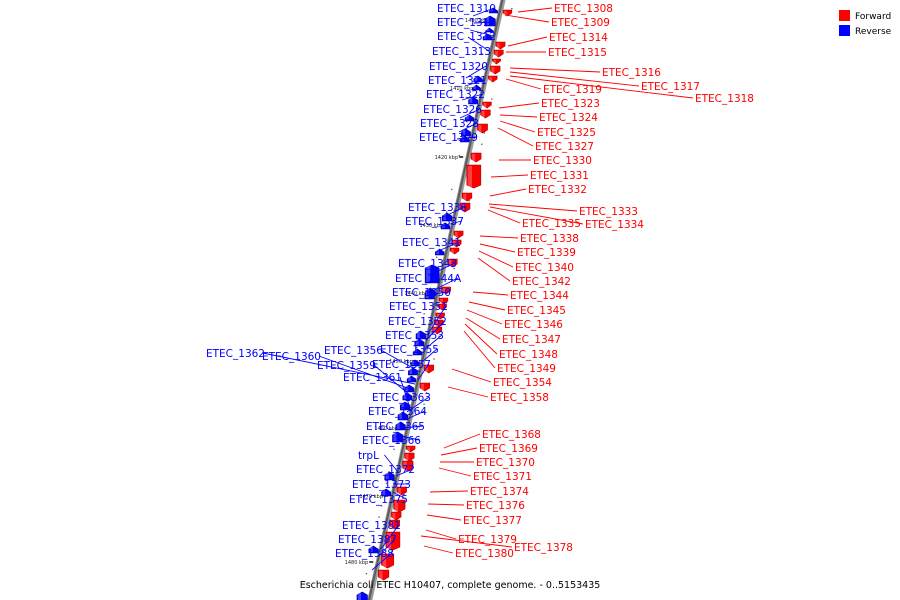 Image resolution: width=900 pixels, height=600 pixels. I want to click on forward-gene-label: ETEC_1376, so click(495, 506).